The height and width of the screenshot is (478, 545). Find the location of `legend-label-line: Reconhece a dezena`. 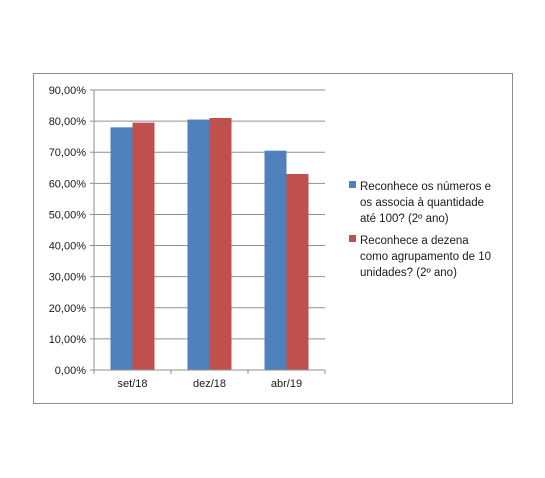

legend-label-line: Reconhece a dezena is located at coordinates (414, 241).